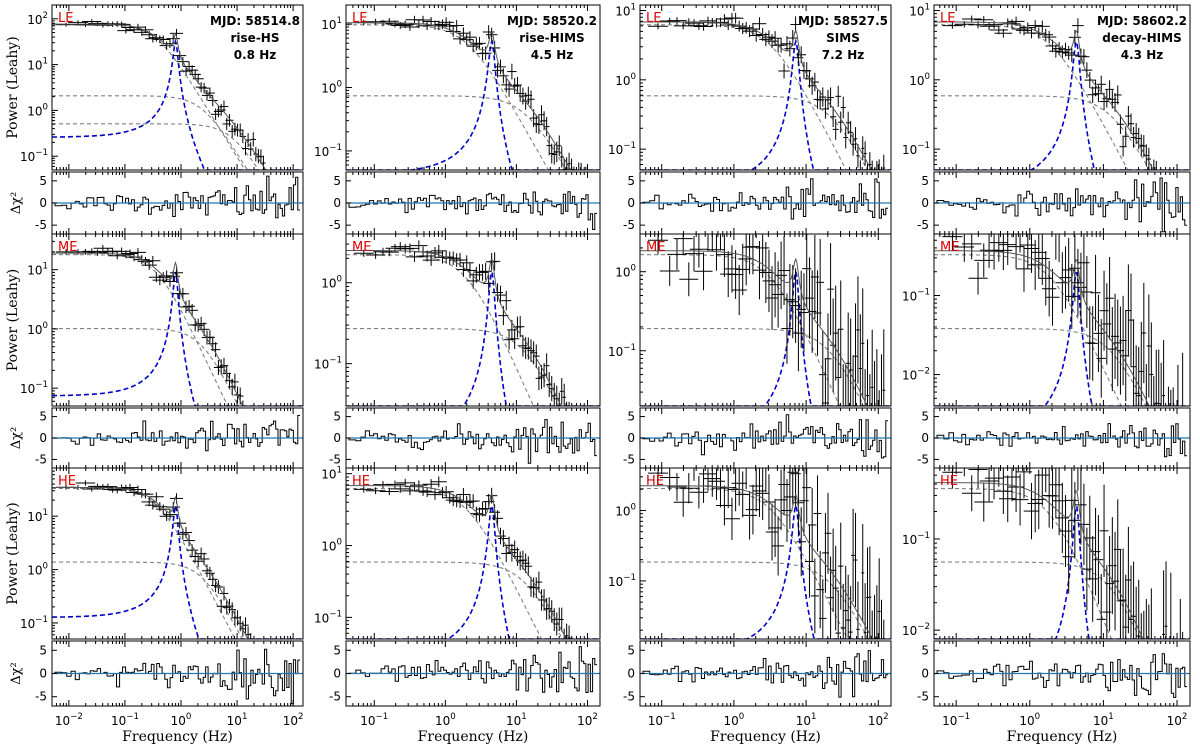  What do you see at coordinates (181, 720) in the screenshot?
I see `x-tick-label: 10⁰` at bounding box center [181, 720].